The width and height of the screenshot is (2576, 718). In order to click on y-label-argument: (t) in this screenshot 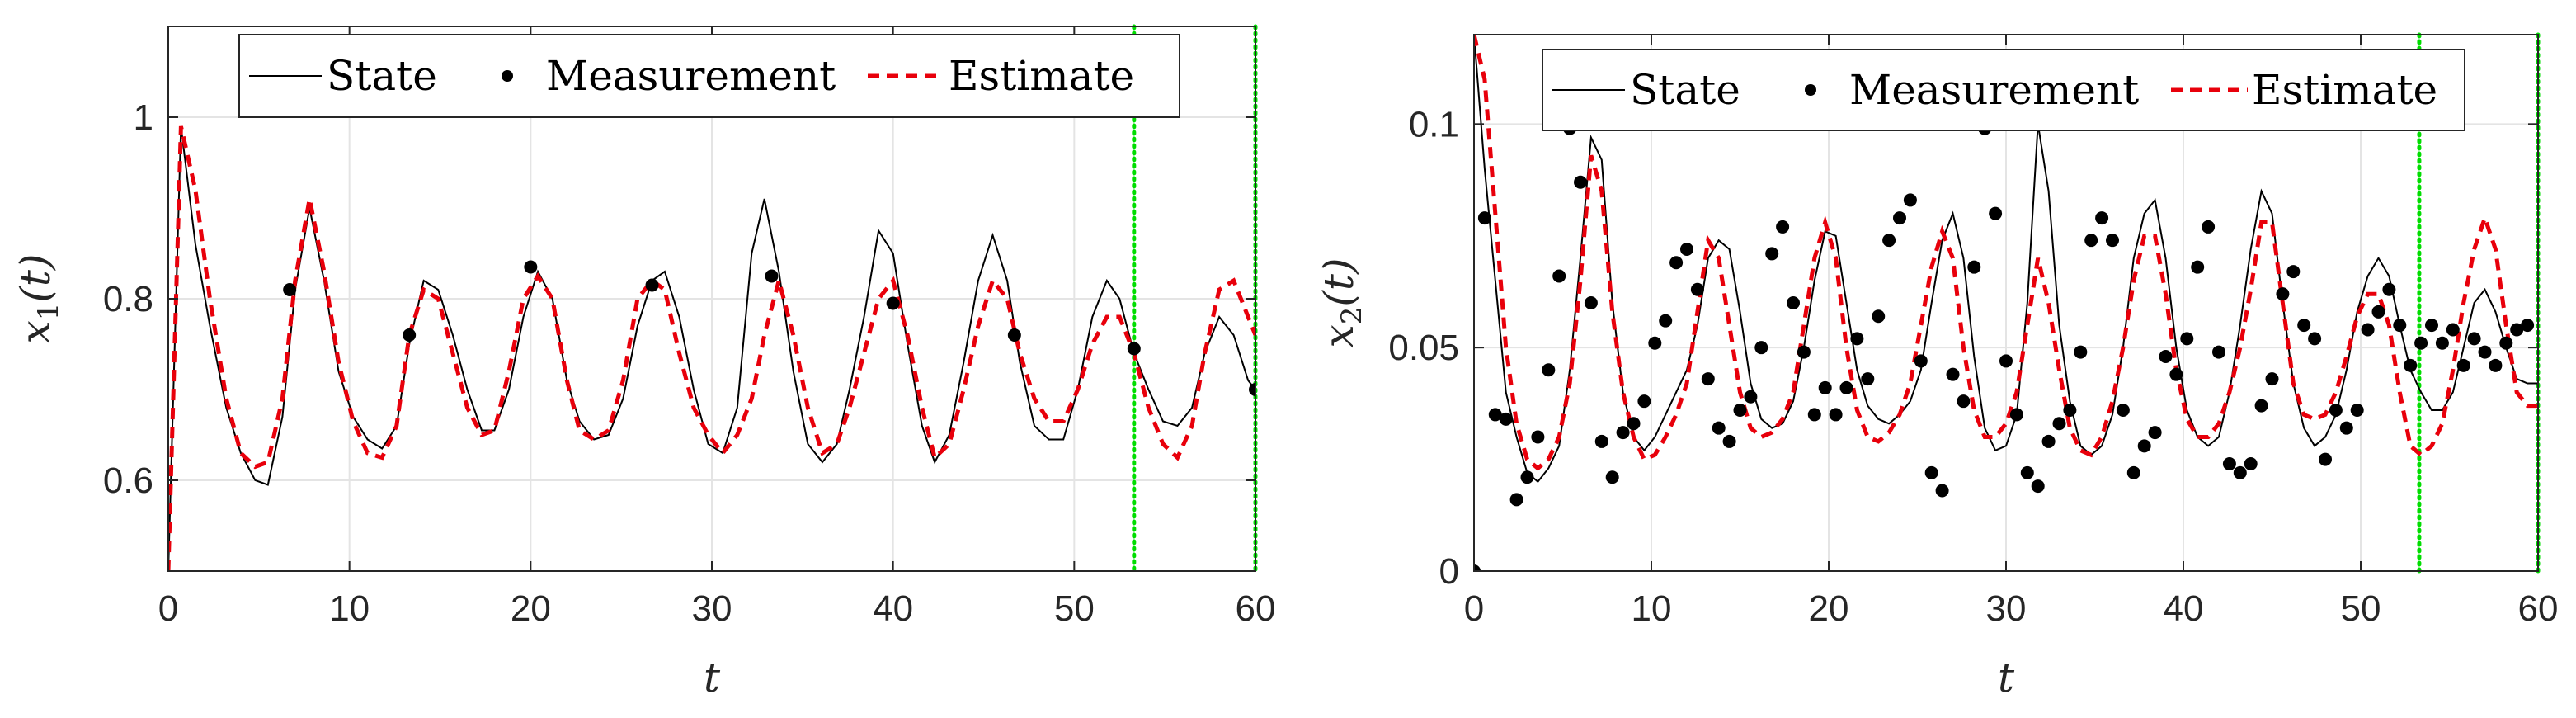, I will do `click(1339, 282)`.